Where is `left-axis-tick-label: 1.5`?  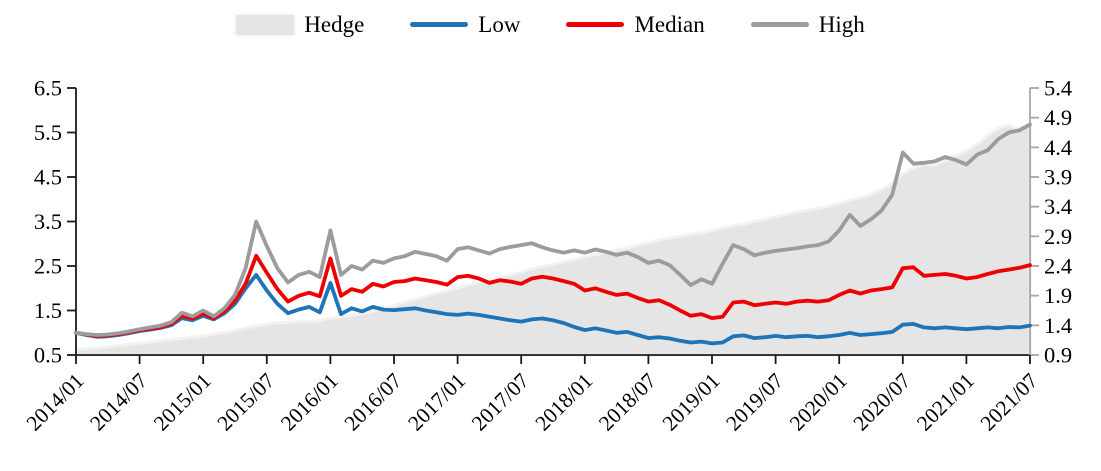
left-axis-tick-label: 1.5 is located at coordinates (48, 310).